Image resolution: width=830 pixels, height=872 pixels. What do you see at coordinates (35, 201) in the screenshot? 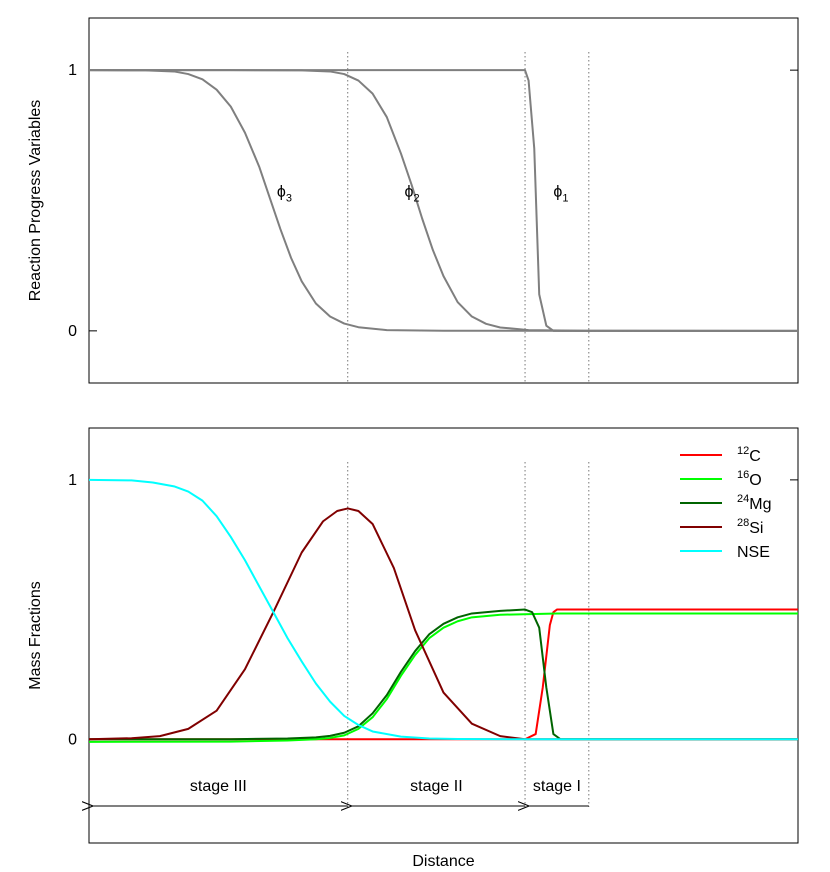
I see `y-axis-title: Reaction Progress Variables` at bounding box center [35, 201].